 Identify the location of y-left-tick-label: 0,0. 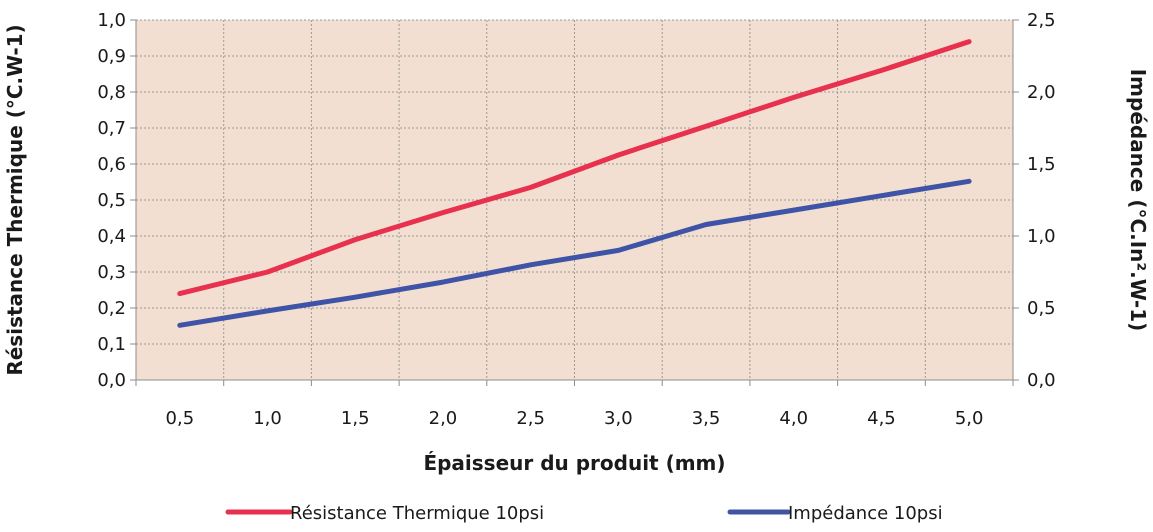
(111, 380).